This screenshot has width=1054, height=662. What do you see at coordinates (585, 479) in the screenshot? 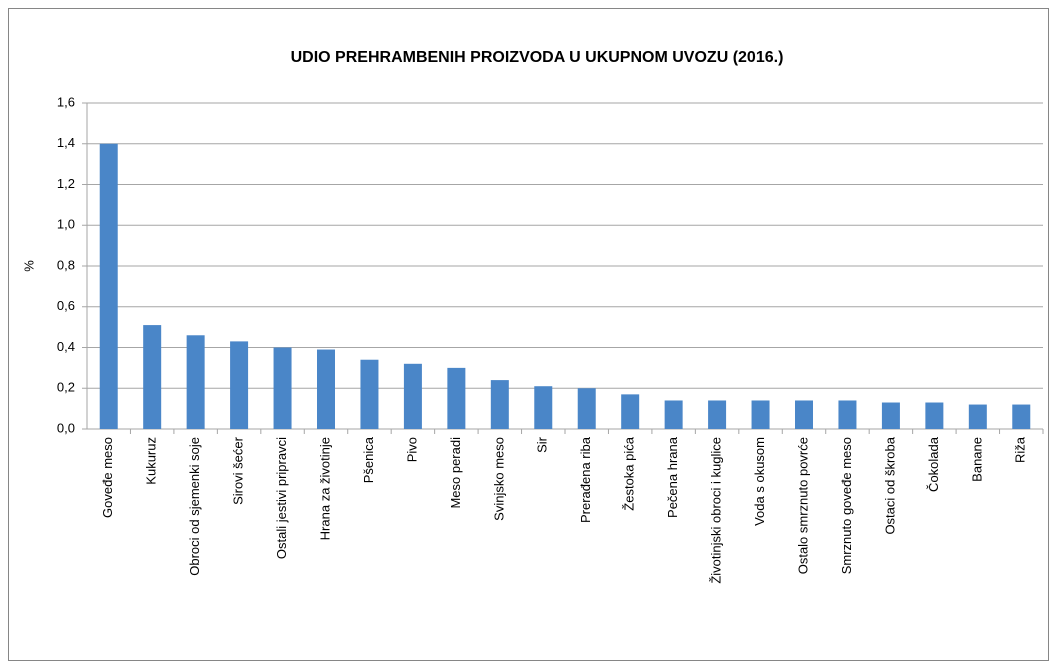
I see `x-tick-label: Prerađena riba` at bounding box center [585, 479].